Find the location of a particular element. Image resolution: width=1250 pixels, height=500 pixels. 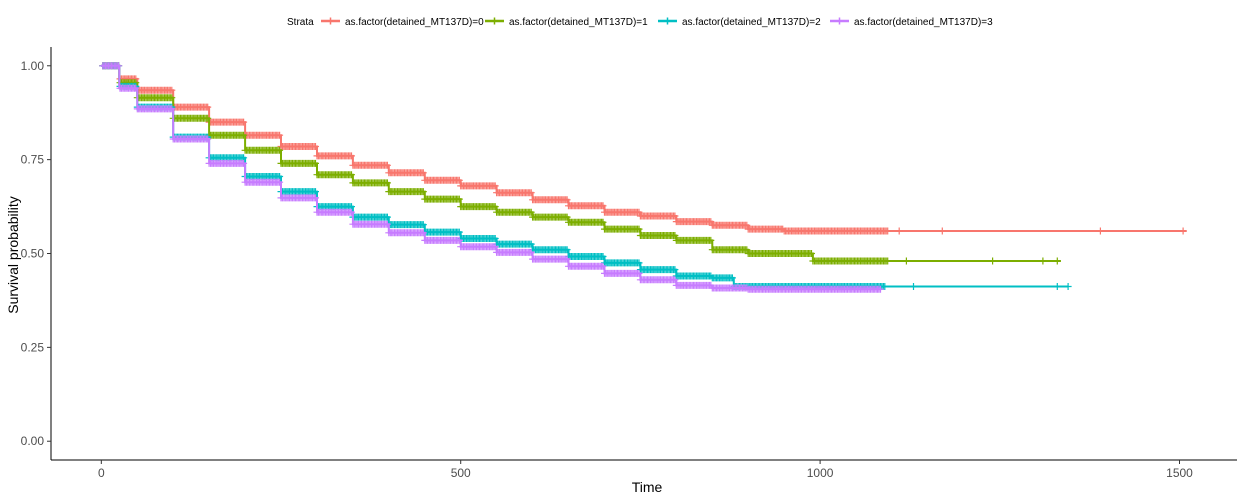

y-tick-label: 0.75 is located at coordinates (33, 160).